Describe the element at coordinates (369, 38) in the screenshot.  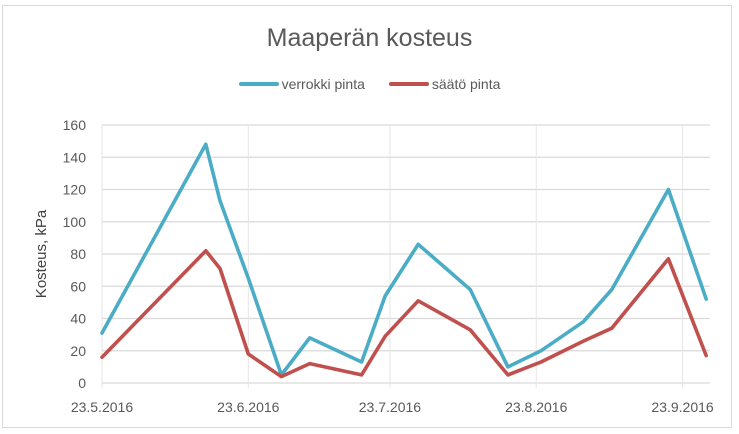
I see `chart-title: Maaperän kosteus` at that location.